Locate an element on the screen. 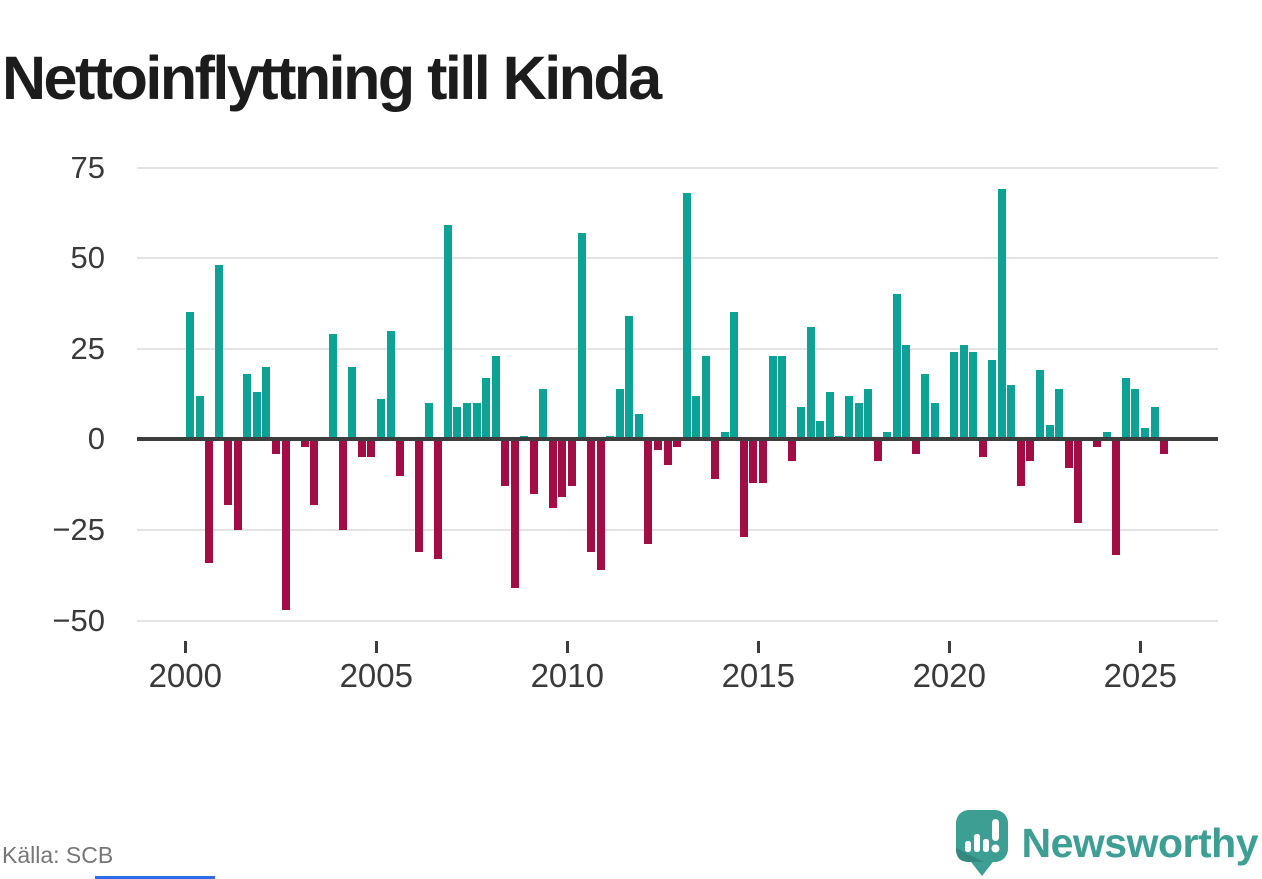 This screenshot has height=879, width=1262. y-axis-tick-label: 0 is located at coordinates (96, 439).